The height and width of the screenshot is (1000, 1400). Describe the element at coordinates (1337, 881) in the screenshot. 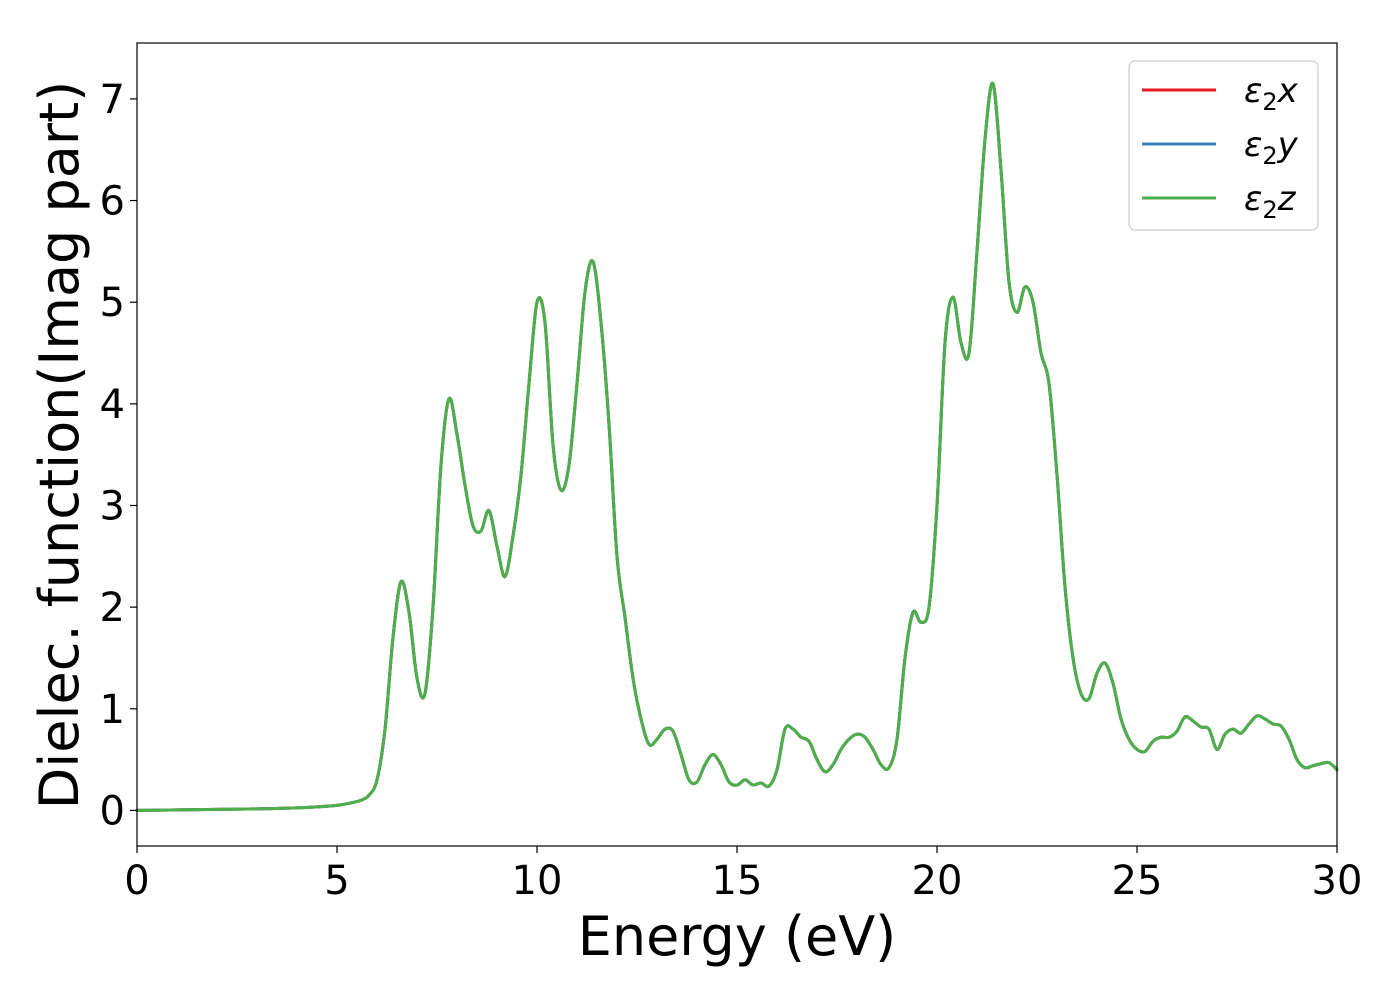

I see `x-tick-label: 30` at that location.